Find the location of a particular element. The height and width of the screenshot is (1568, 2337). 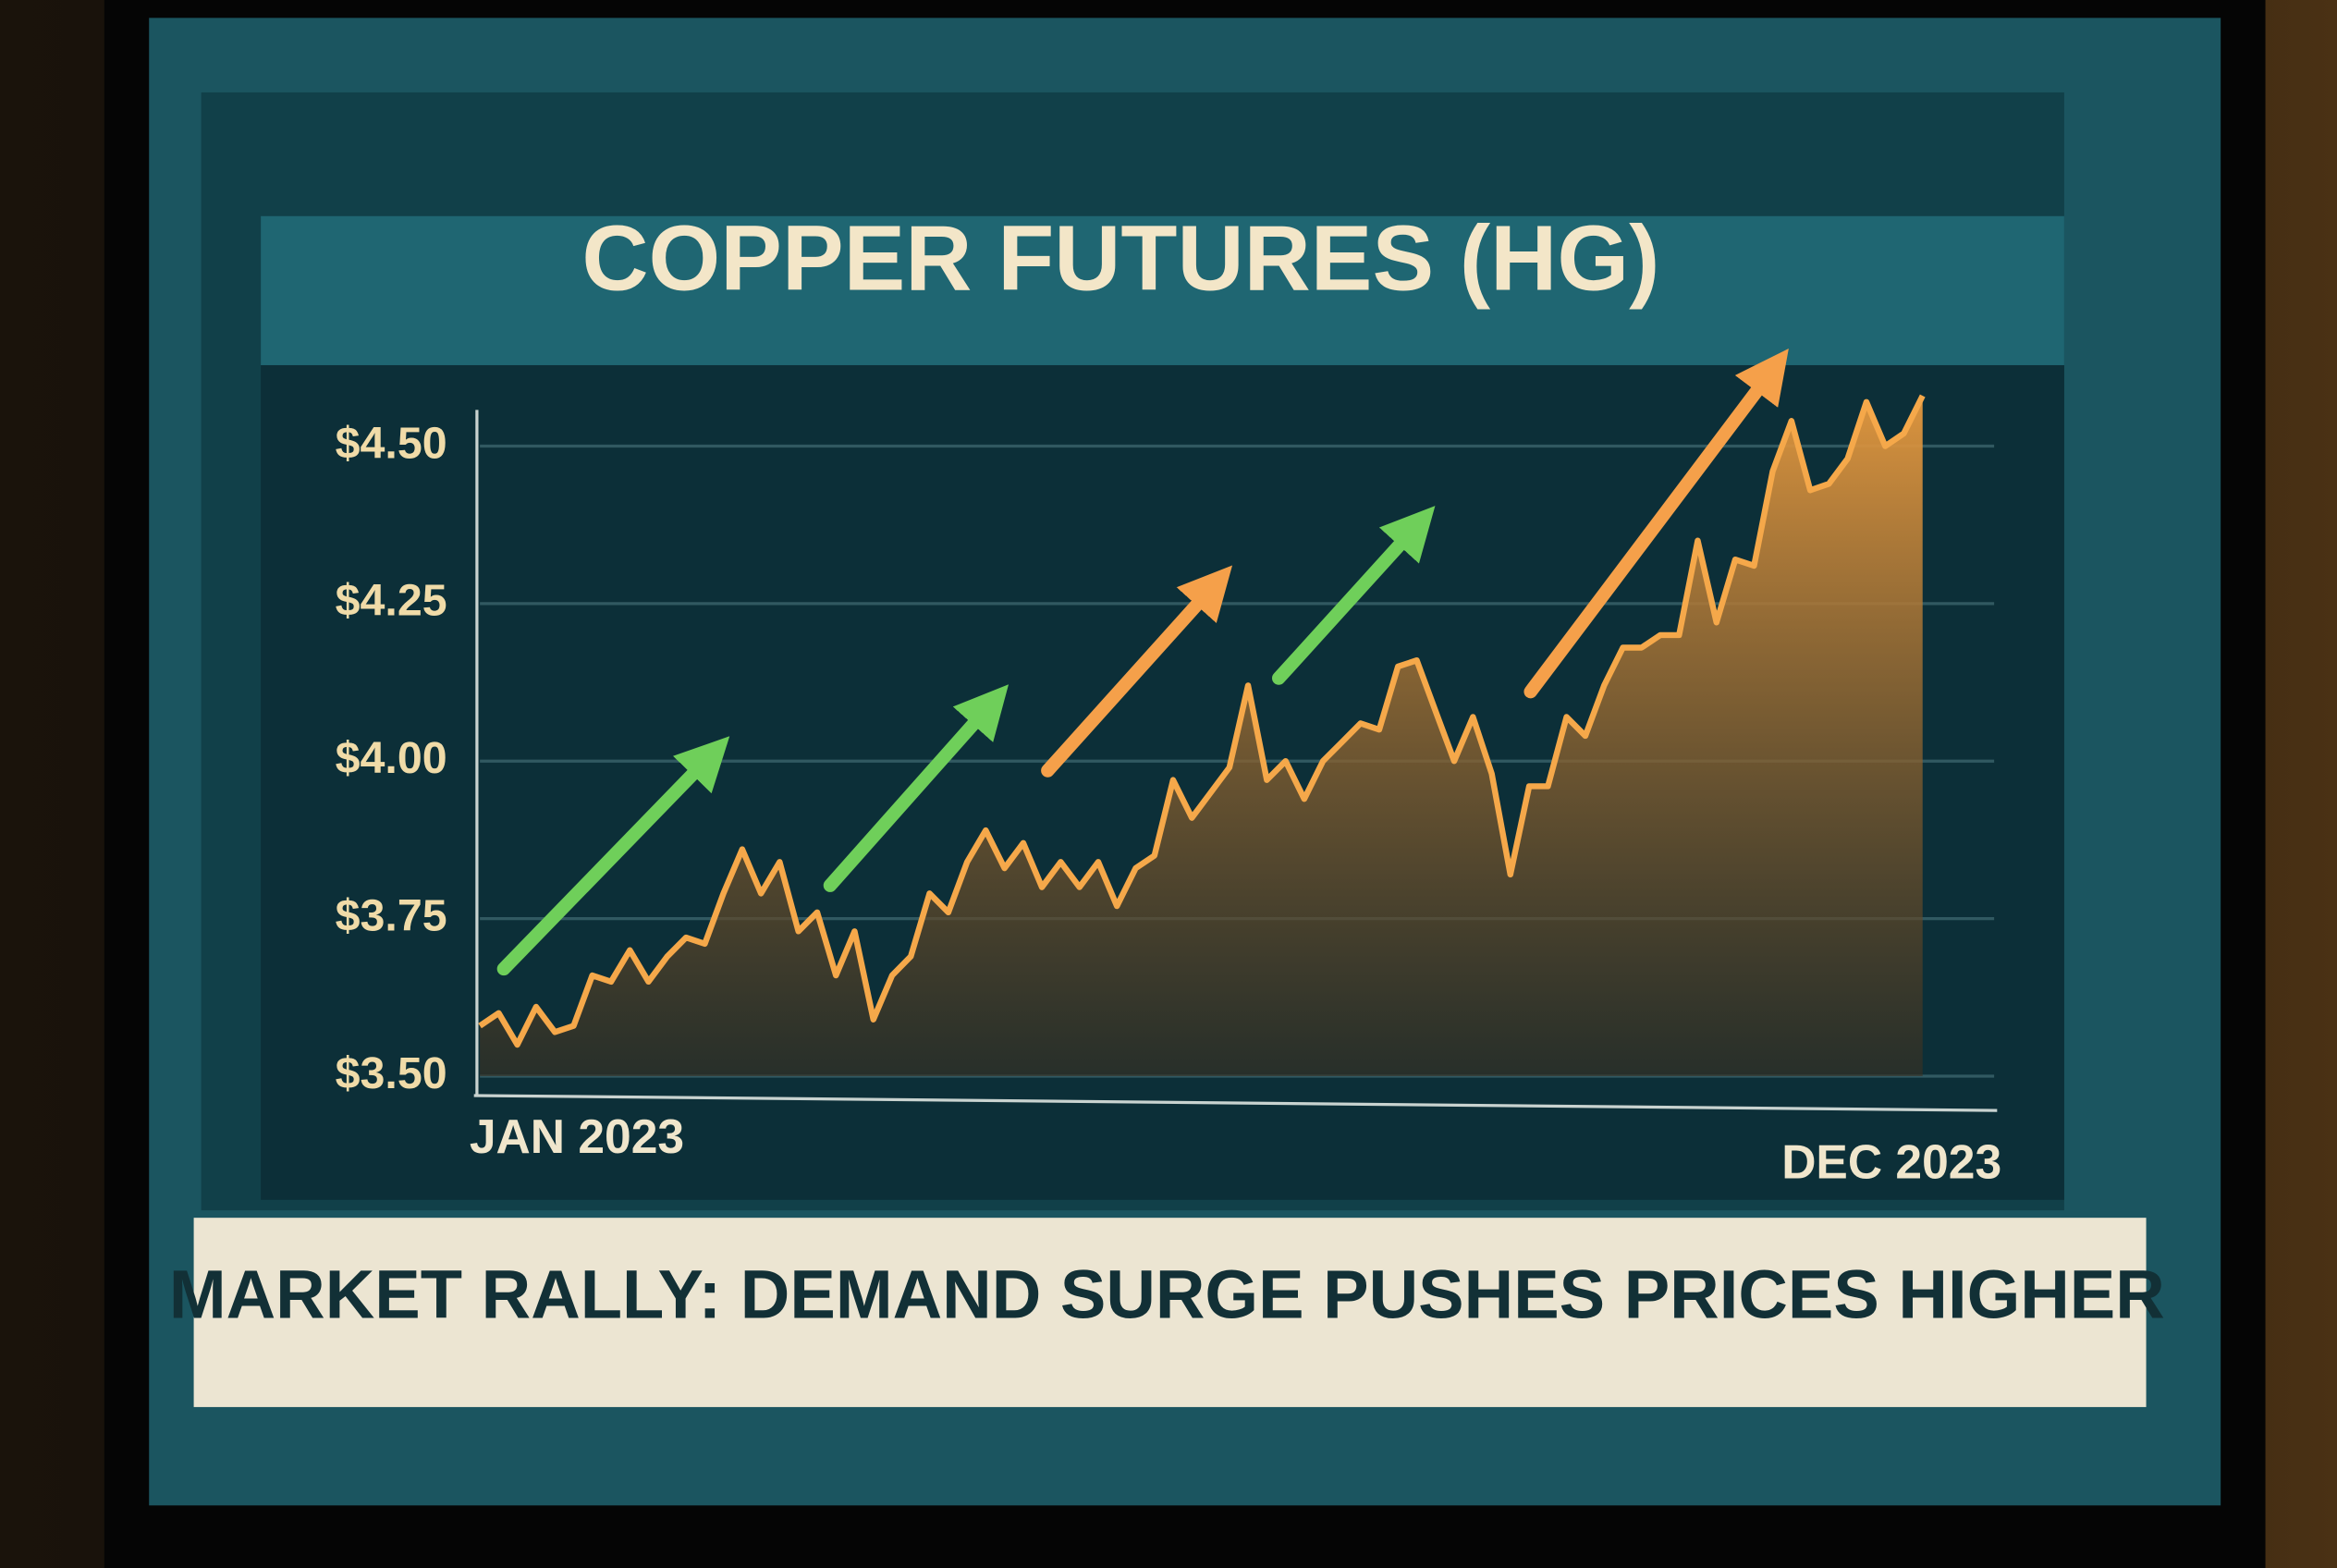

x-tick-label: JAN 2023 is located at coordinates (577, 1136).